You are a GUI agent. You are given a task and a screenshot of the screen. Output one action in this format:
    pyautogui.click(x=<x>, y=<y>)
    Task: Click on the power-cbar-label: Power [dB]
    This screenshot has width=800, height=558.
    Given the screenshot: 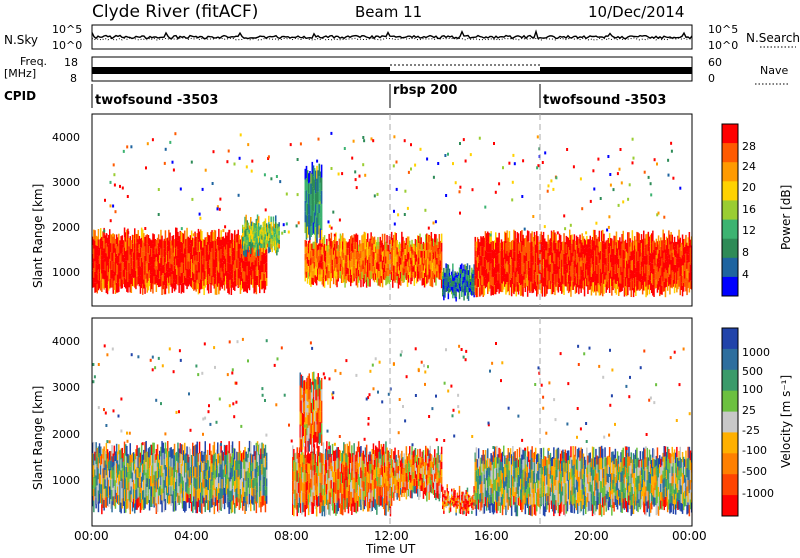 What is the action you would take?
    pyautogui.click(x=786, y=217)
    